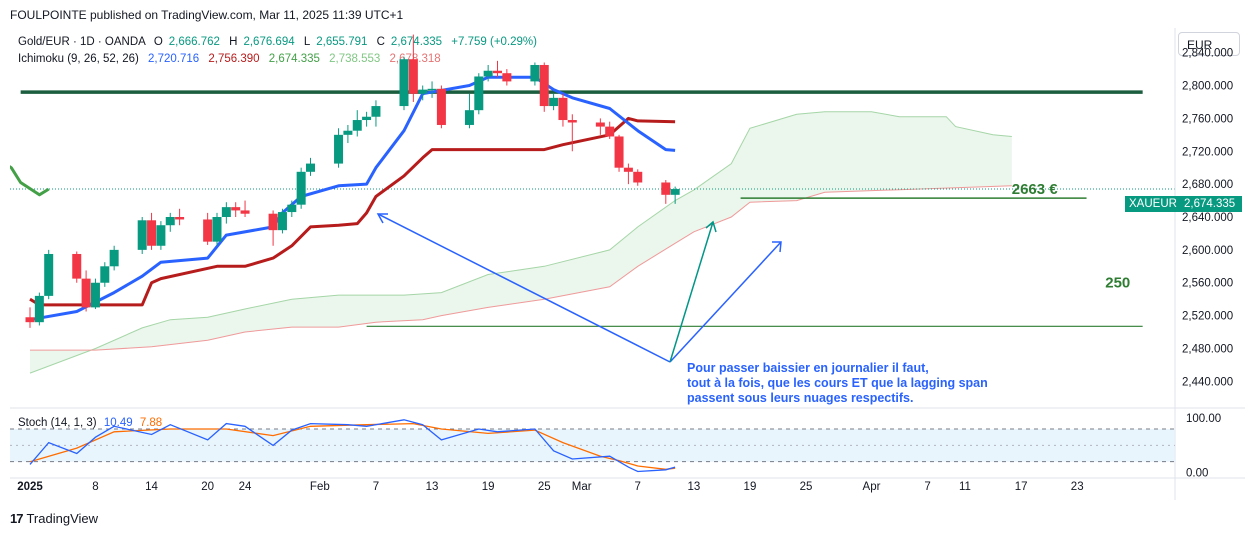  What do you see at coordinates (1207, 152) in the screenshot?
I see `price-tick-label: 2,720.000` at bounding box center [1207, 152].